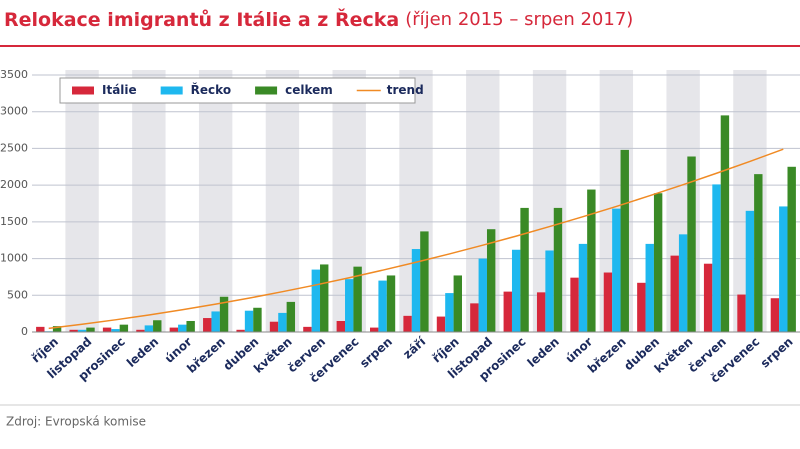  What do you see at coordinates (414, 348) in the screenshot?
I see `x-tick-label: září` at bounding box center [414, 348].